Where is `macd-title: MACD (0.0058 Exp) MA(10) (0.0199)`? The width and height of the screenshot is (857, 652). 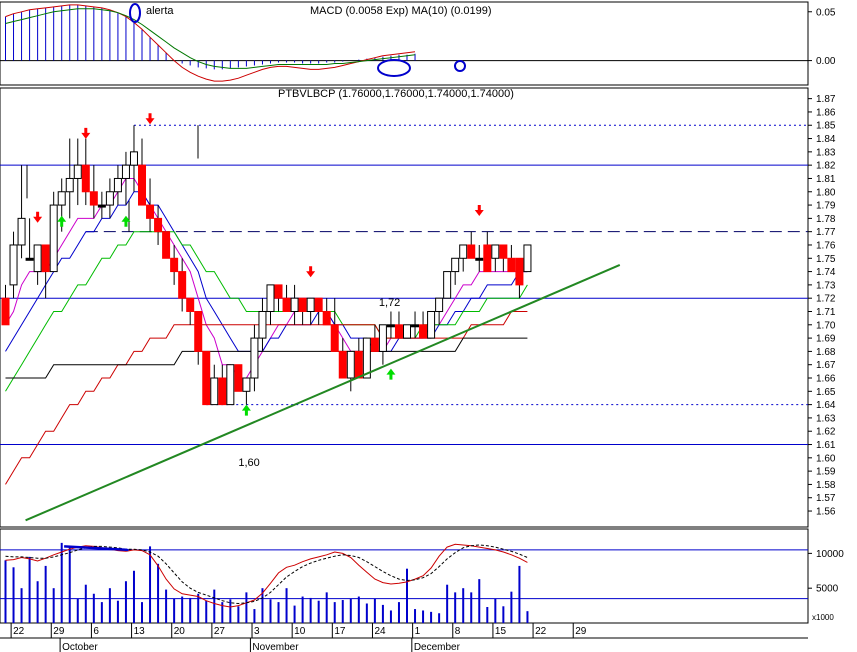 macd-title: MACD (0.0058 Exp) MA(10) (0.0199) is located at coordinates (401, 11).